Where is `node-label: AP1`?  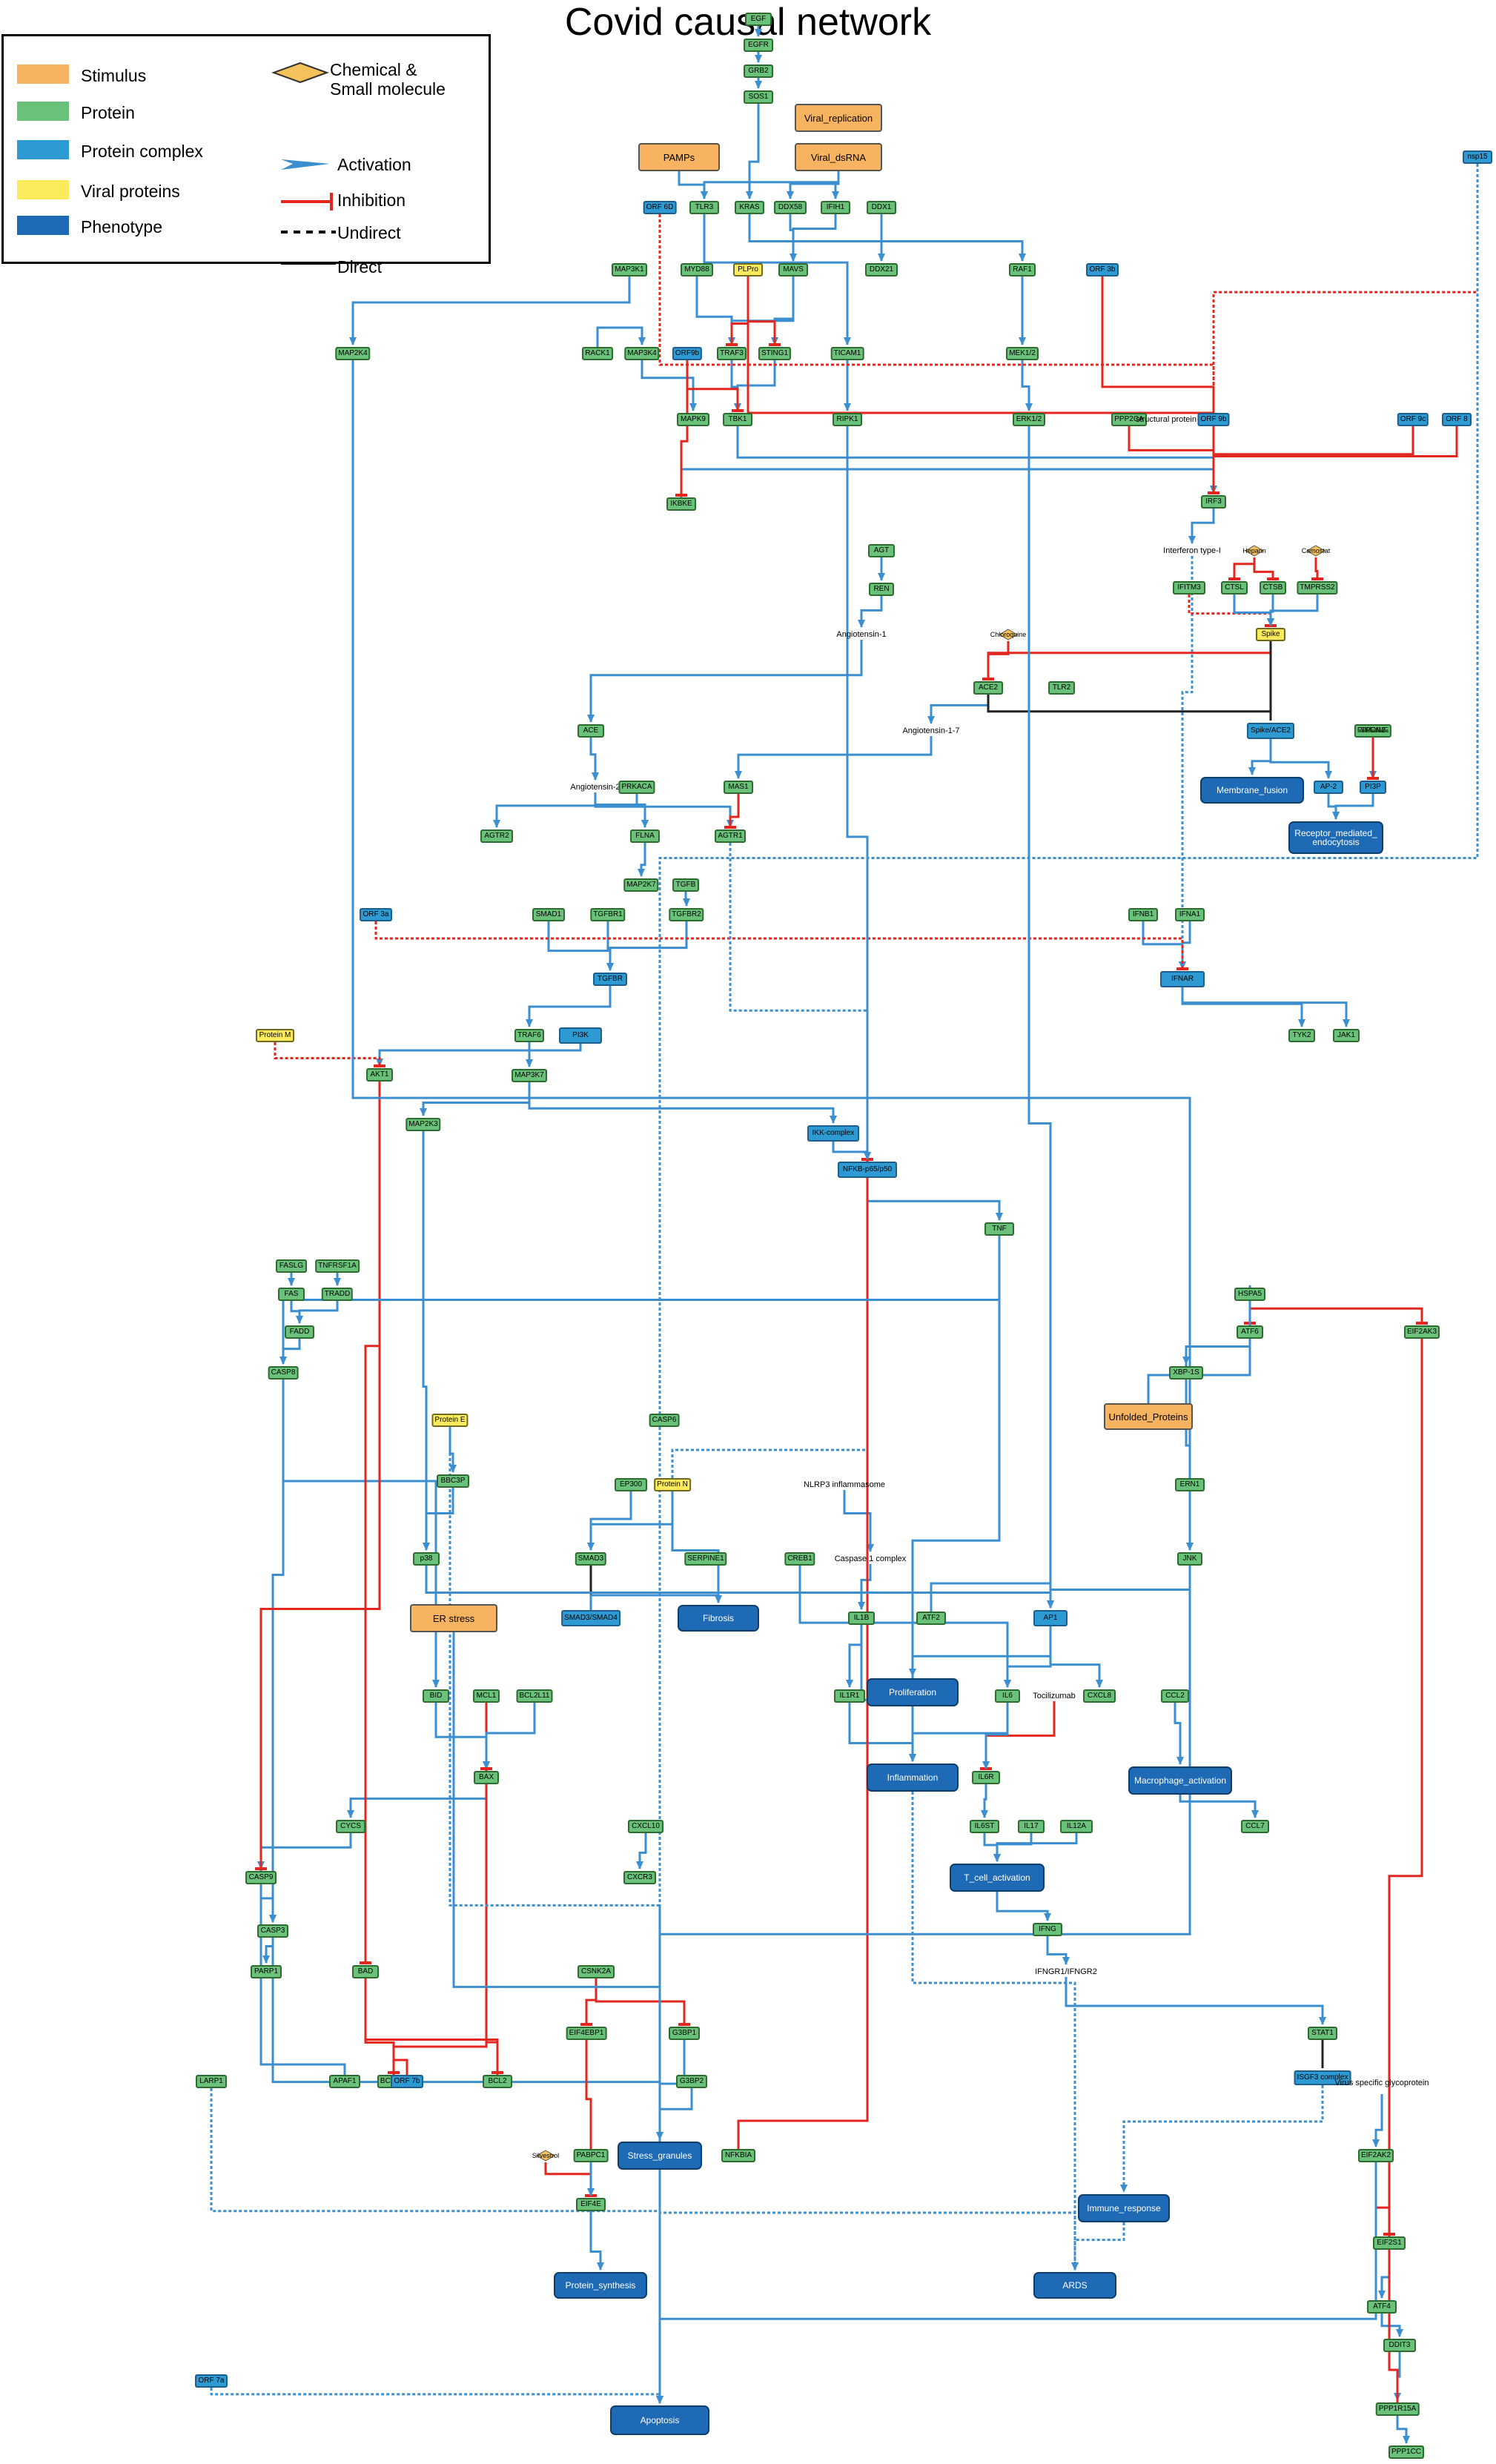 node-label: AP1 is located at coordinates (1050, 1618).